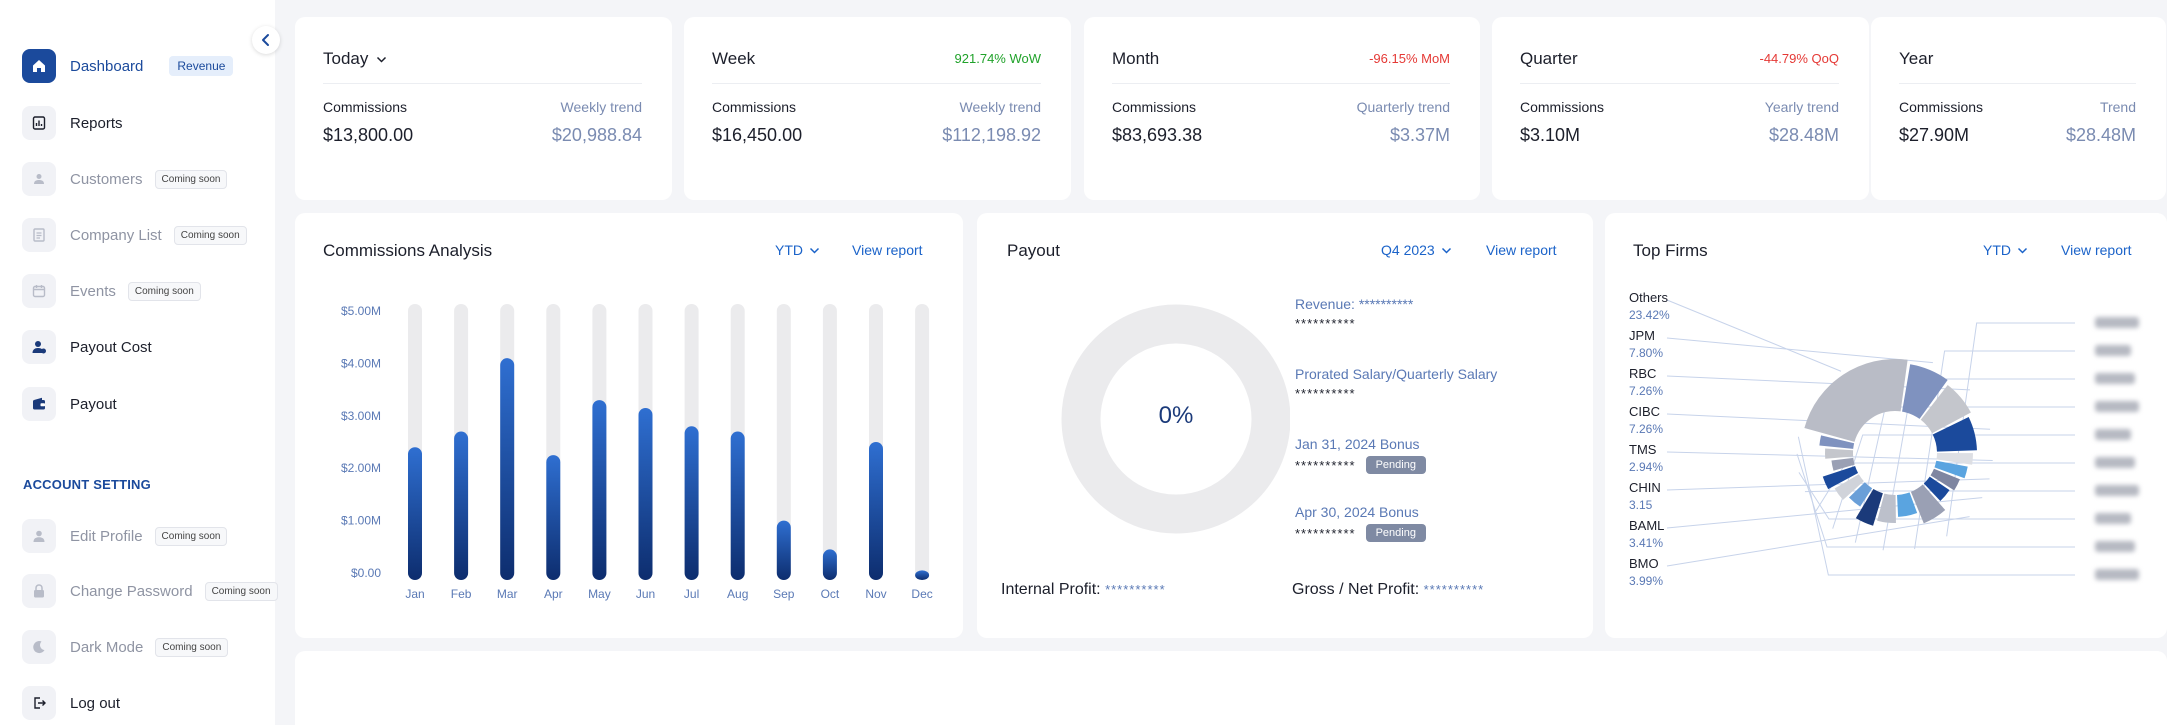 Image resolution: width=2167 pixels, height=725 pixels. What do you see at coordinates (1641, 505) in the screenshot?
I see `firm-percent: 3.15` at bounding box center [1641, 505].